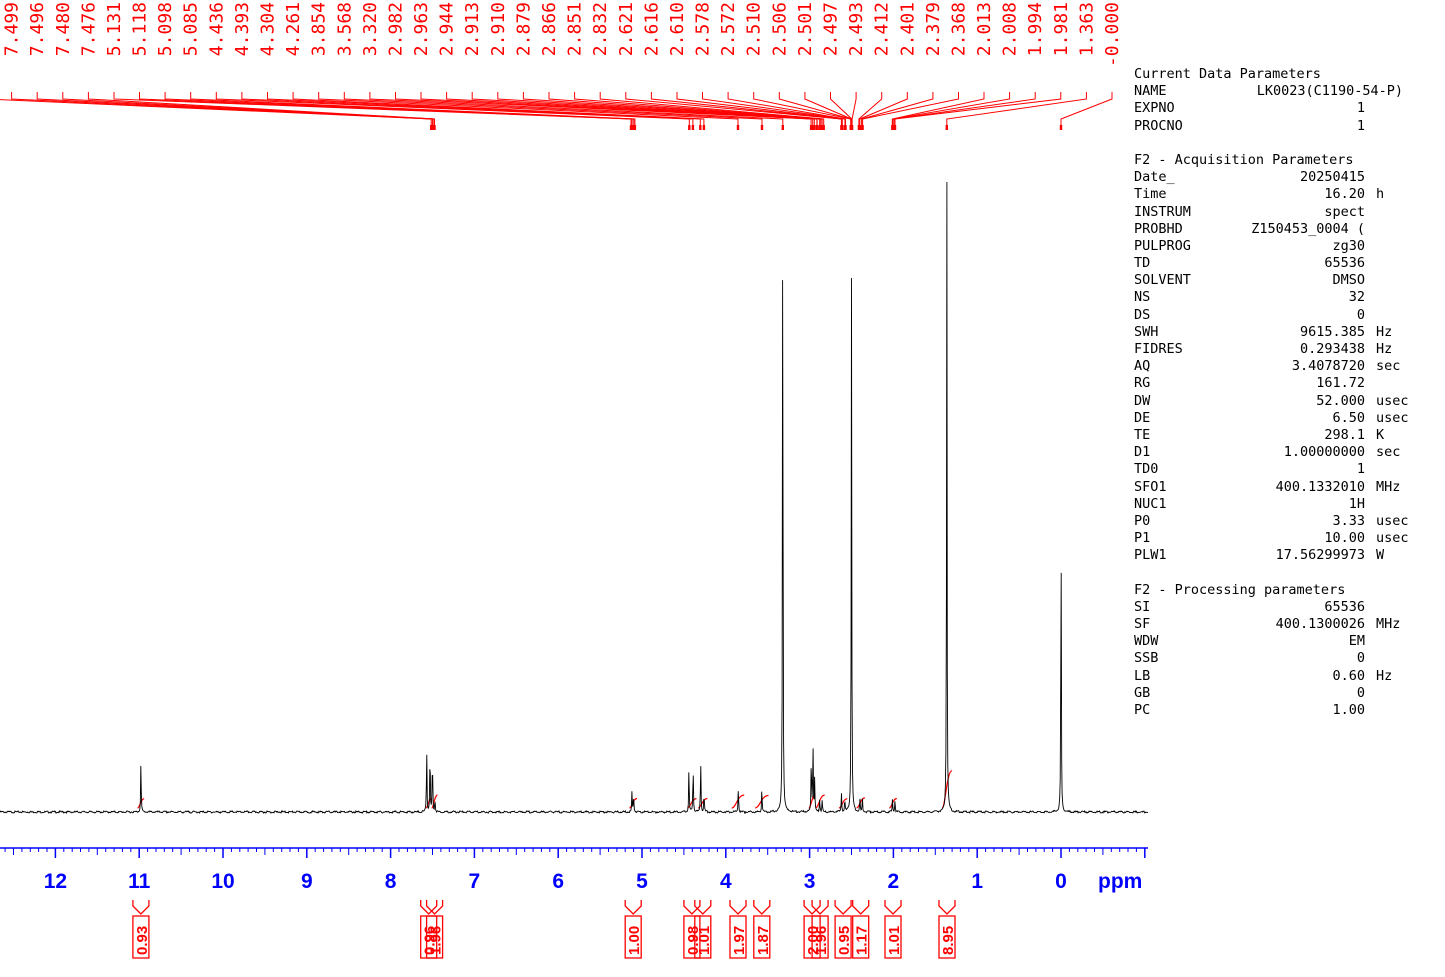 The image size is (1445, 977). What do you see at coordinates (1162, 211) in the screenshot?
I see `parameter-key: INSTRUM` at bounding box center [1162, 211].